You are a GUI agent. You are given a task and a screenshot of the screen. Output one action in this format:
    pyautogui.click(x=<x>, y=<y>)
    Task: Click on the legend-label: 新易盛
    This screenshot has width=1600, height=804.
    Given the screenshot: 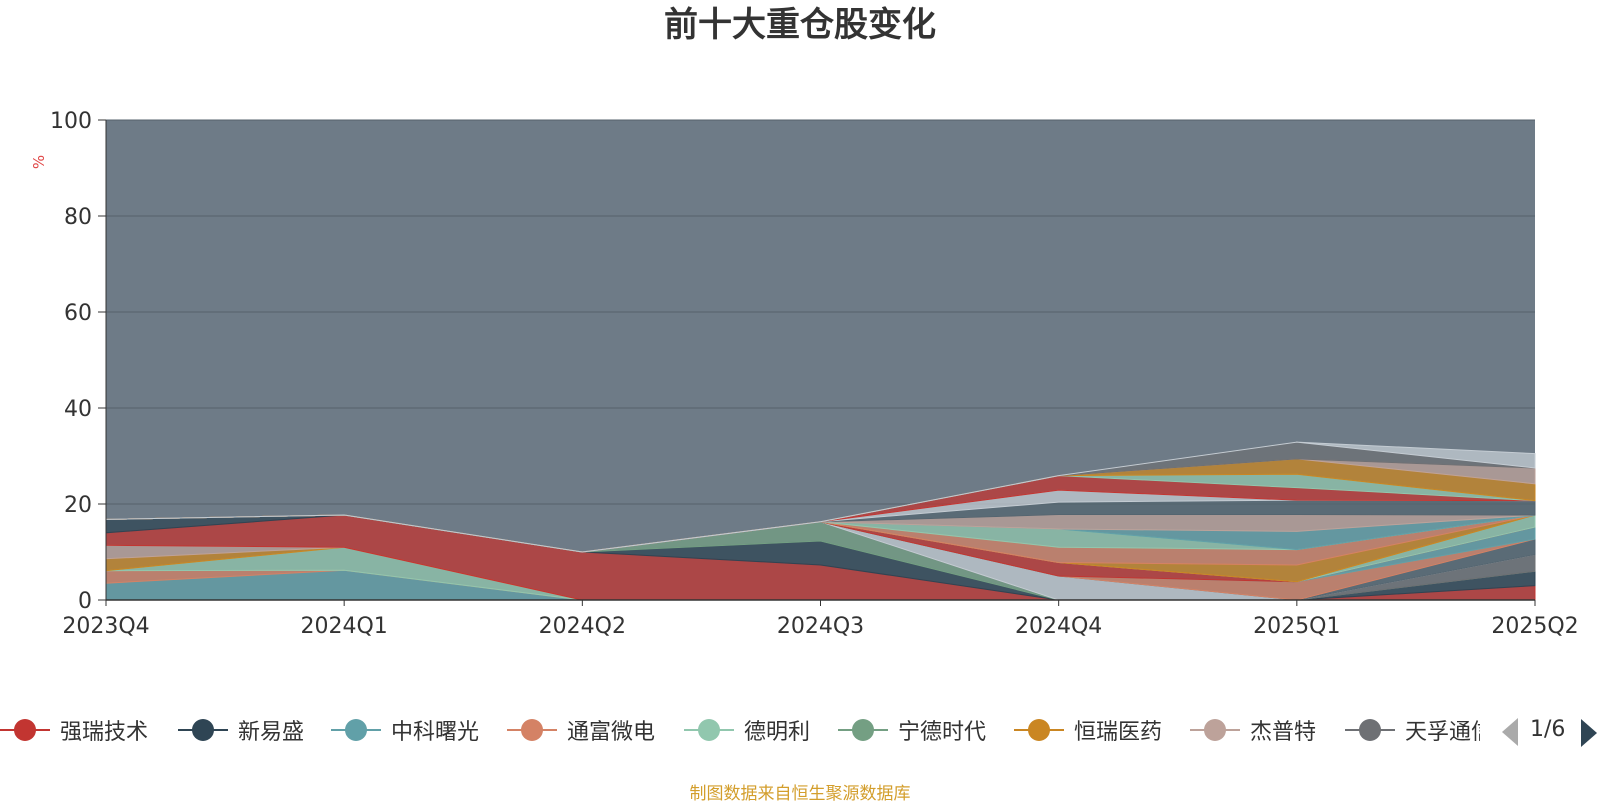 What is the action you would take?
    pyautogui.click(x=271, y=732)
    